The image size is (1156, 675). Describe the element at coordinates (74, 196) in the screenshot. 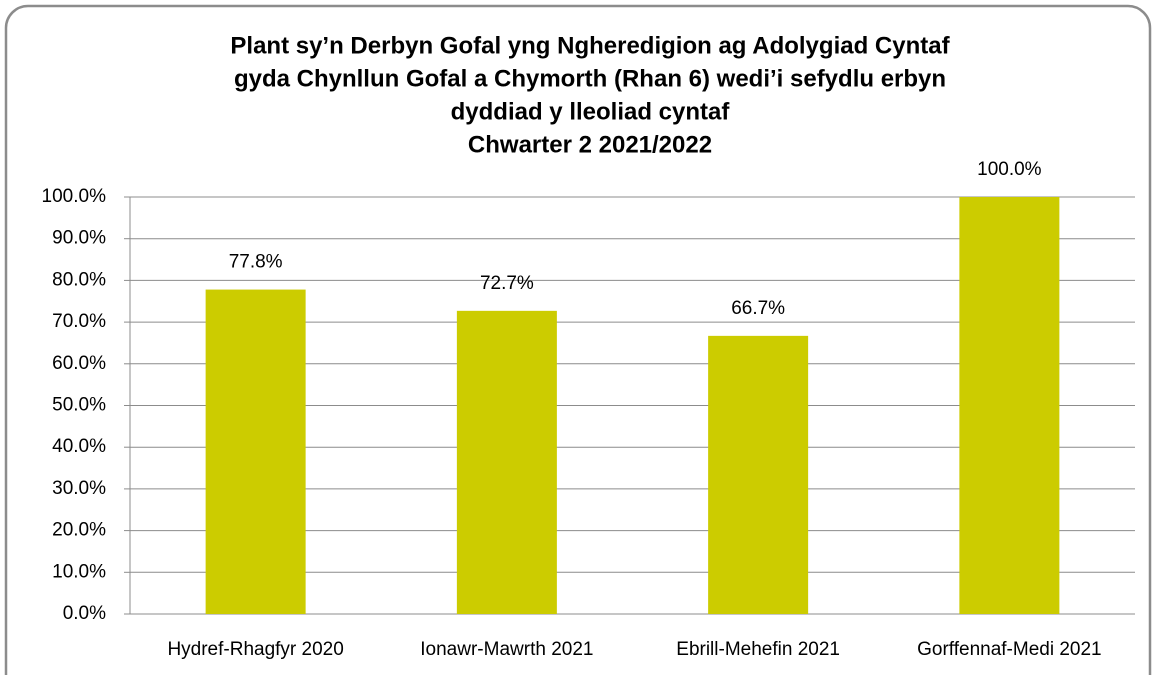

I see `y-tick-label: 100.0%` at that location.